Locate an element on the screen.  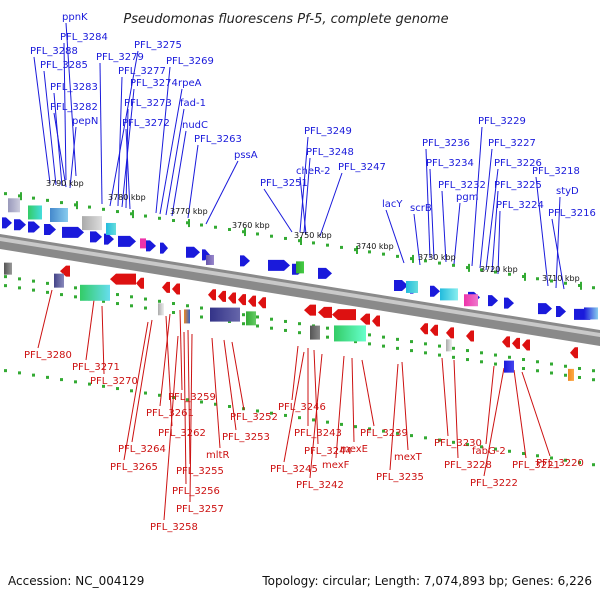
gene-label: PFL_3222 is located at coordinates (494, 483).